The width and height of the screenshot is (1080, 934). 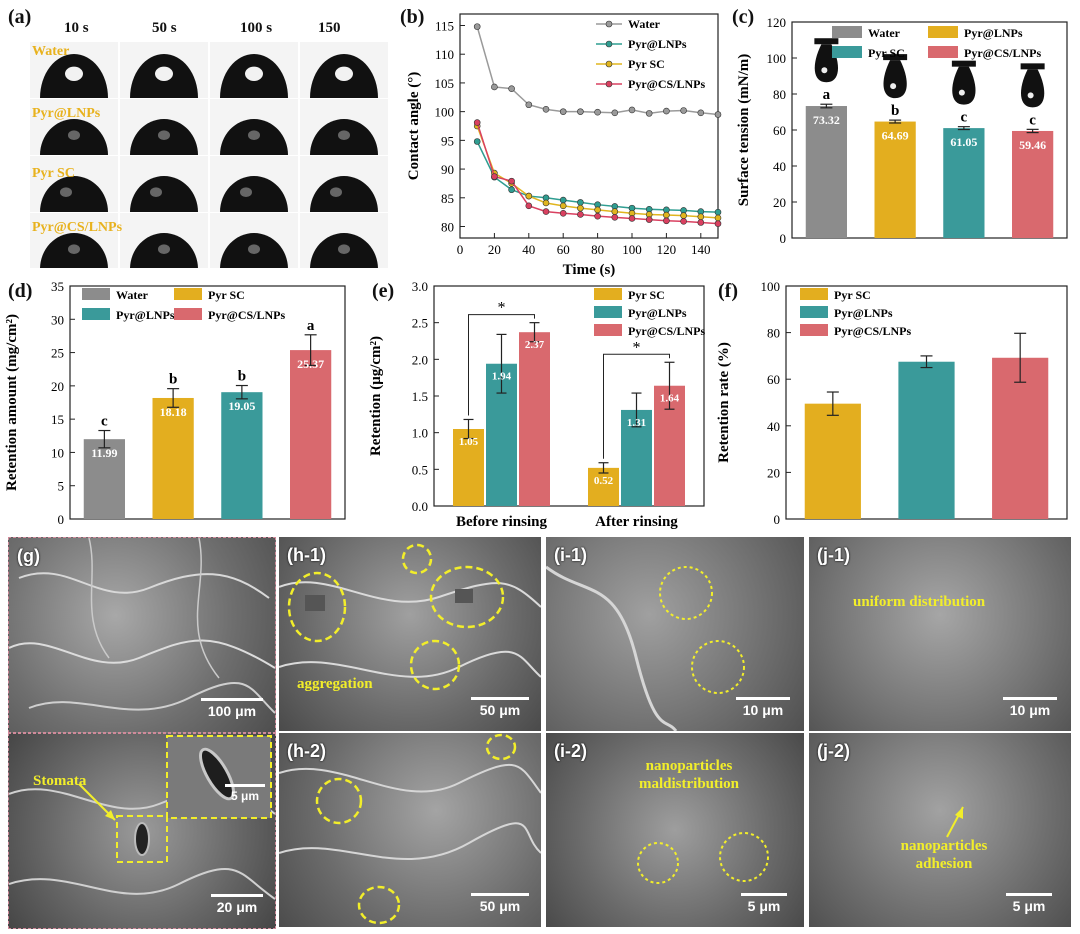 What do you see at coordinates (919, 602) in the screenshot?
I see `uniform-distribution-label: uniform distribution` at bounding box center [919, 602].